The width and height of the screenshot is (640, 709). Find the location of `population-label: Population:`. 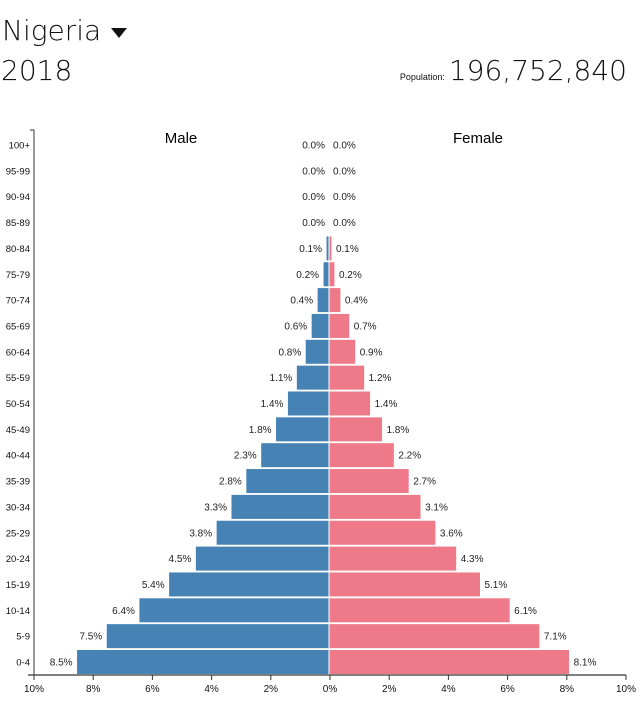

population-label: Population: is located at coordinates (422, 77).